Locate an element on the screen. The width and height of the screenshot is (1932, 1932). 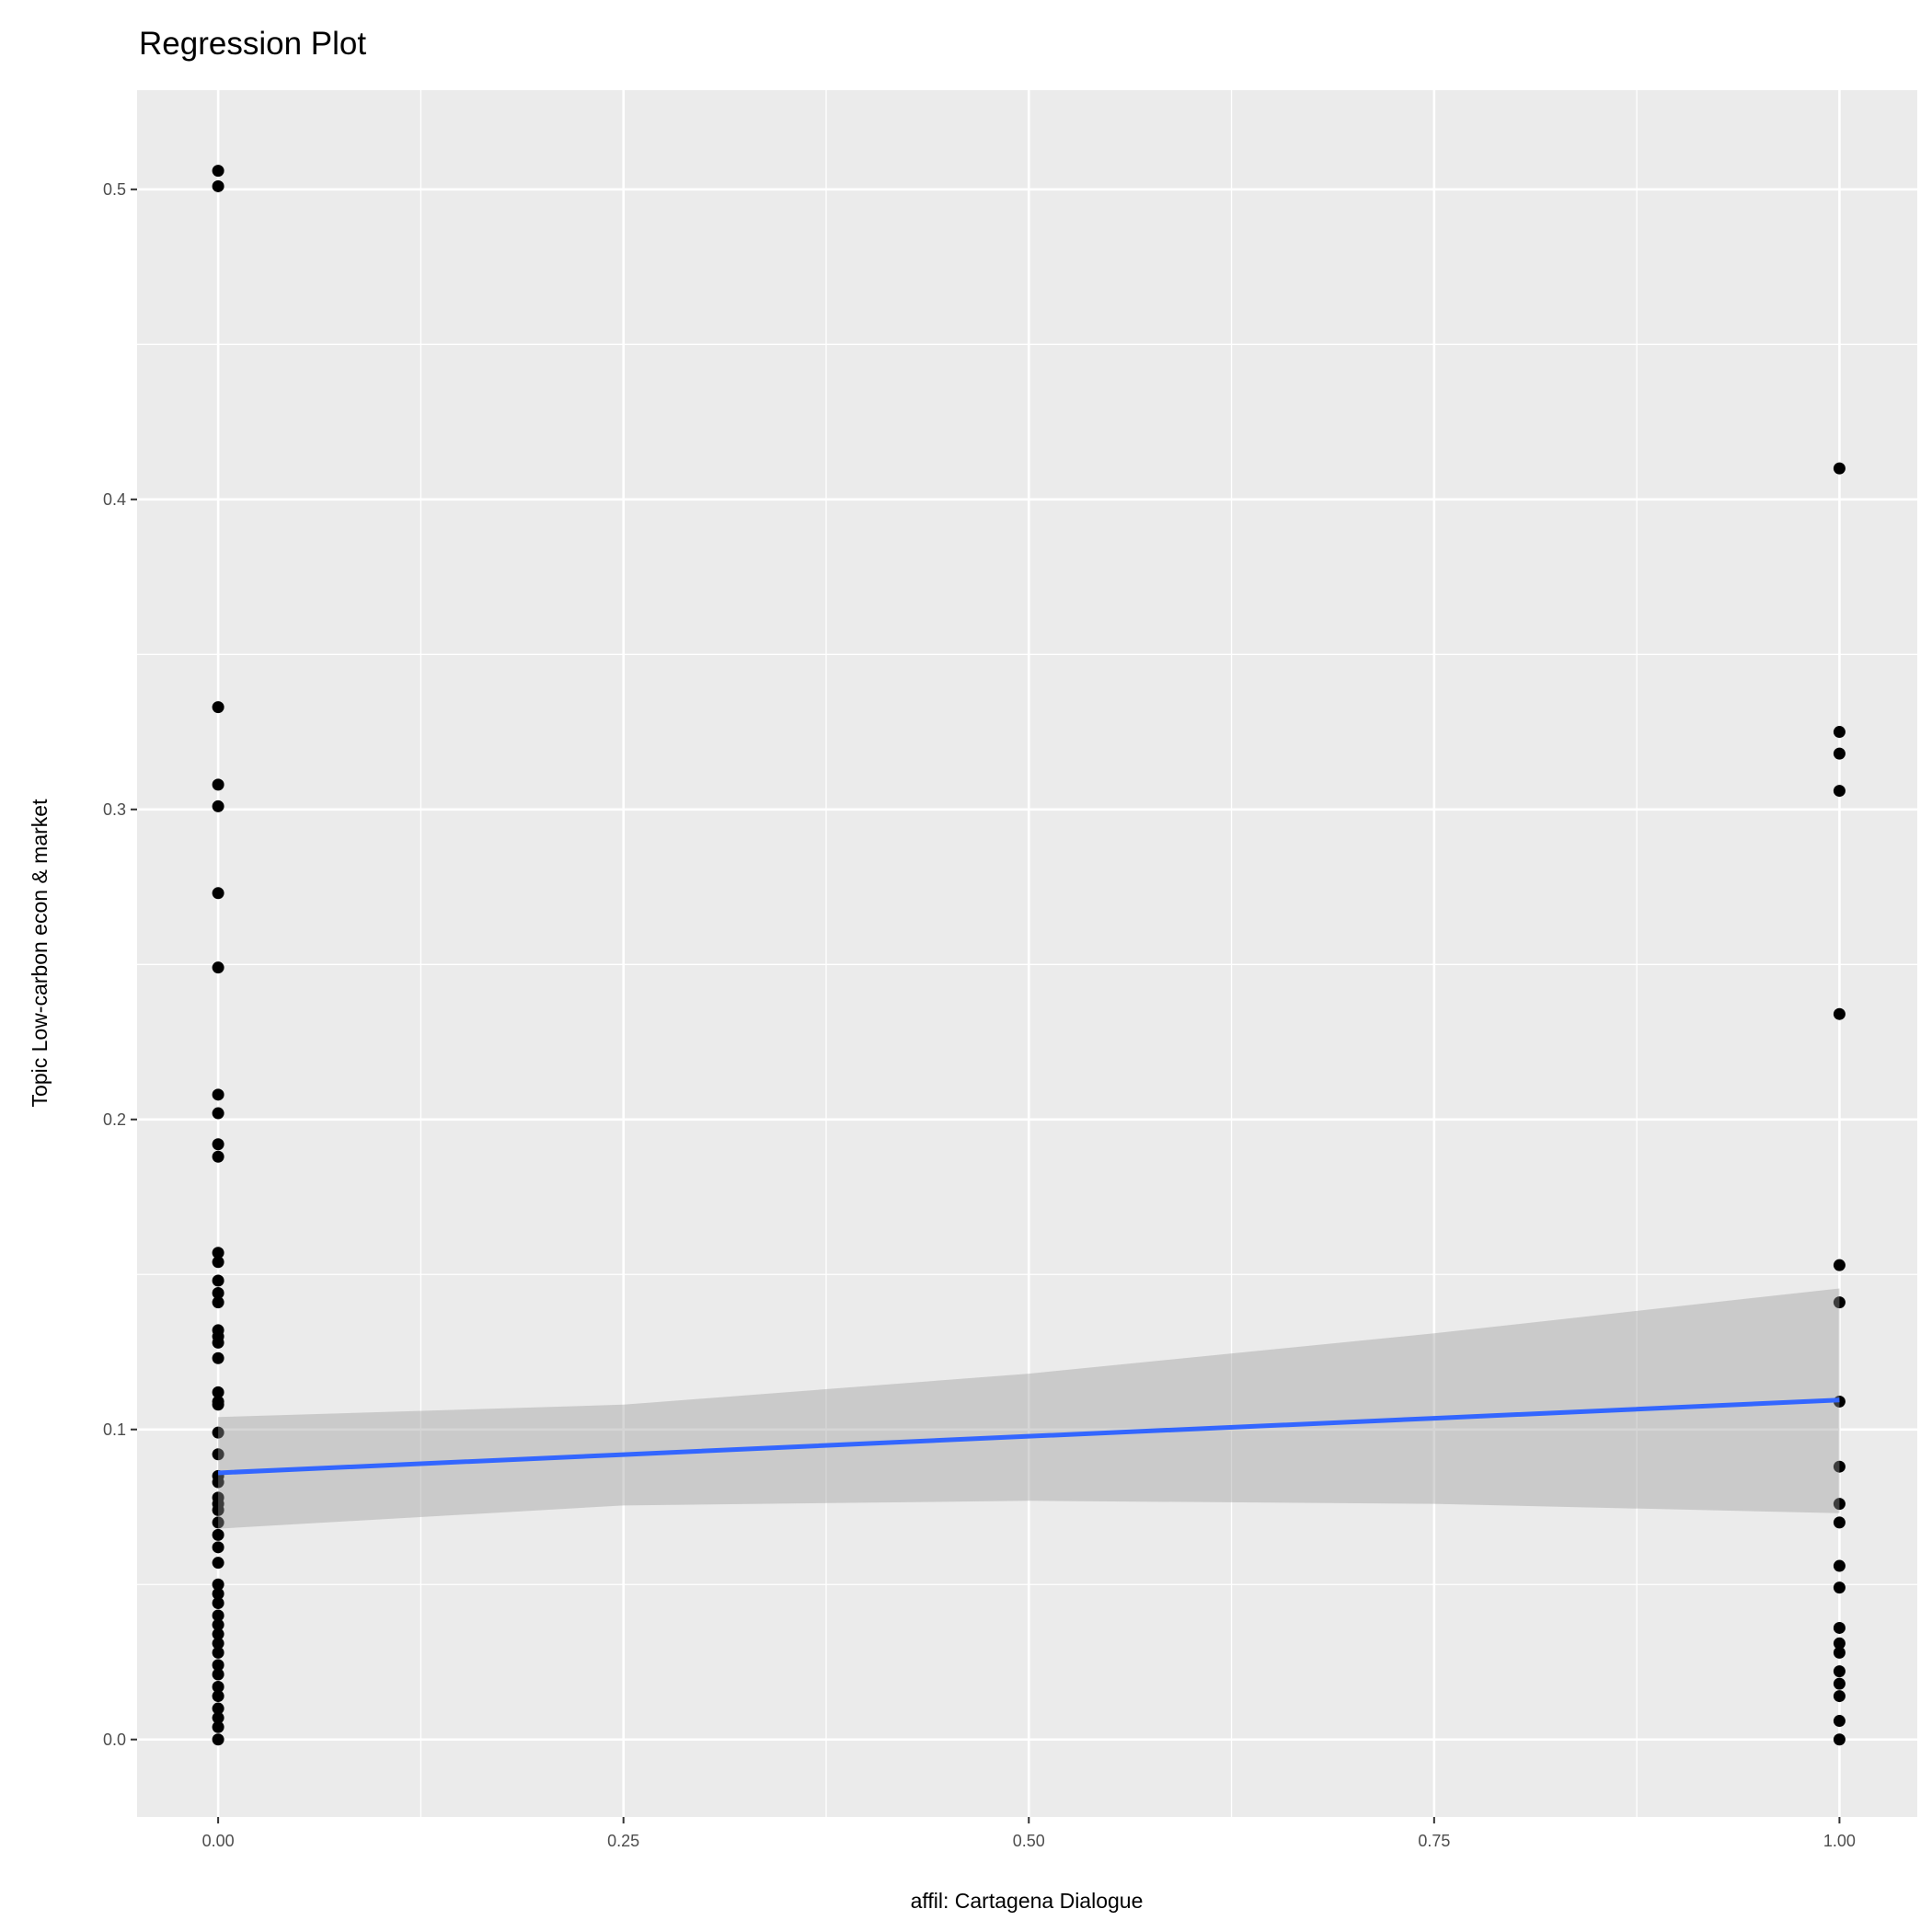
regression-line is located at coordinates (1029, 1436).